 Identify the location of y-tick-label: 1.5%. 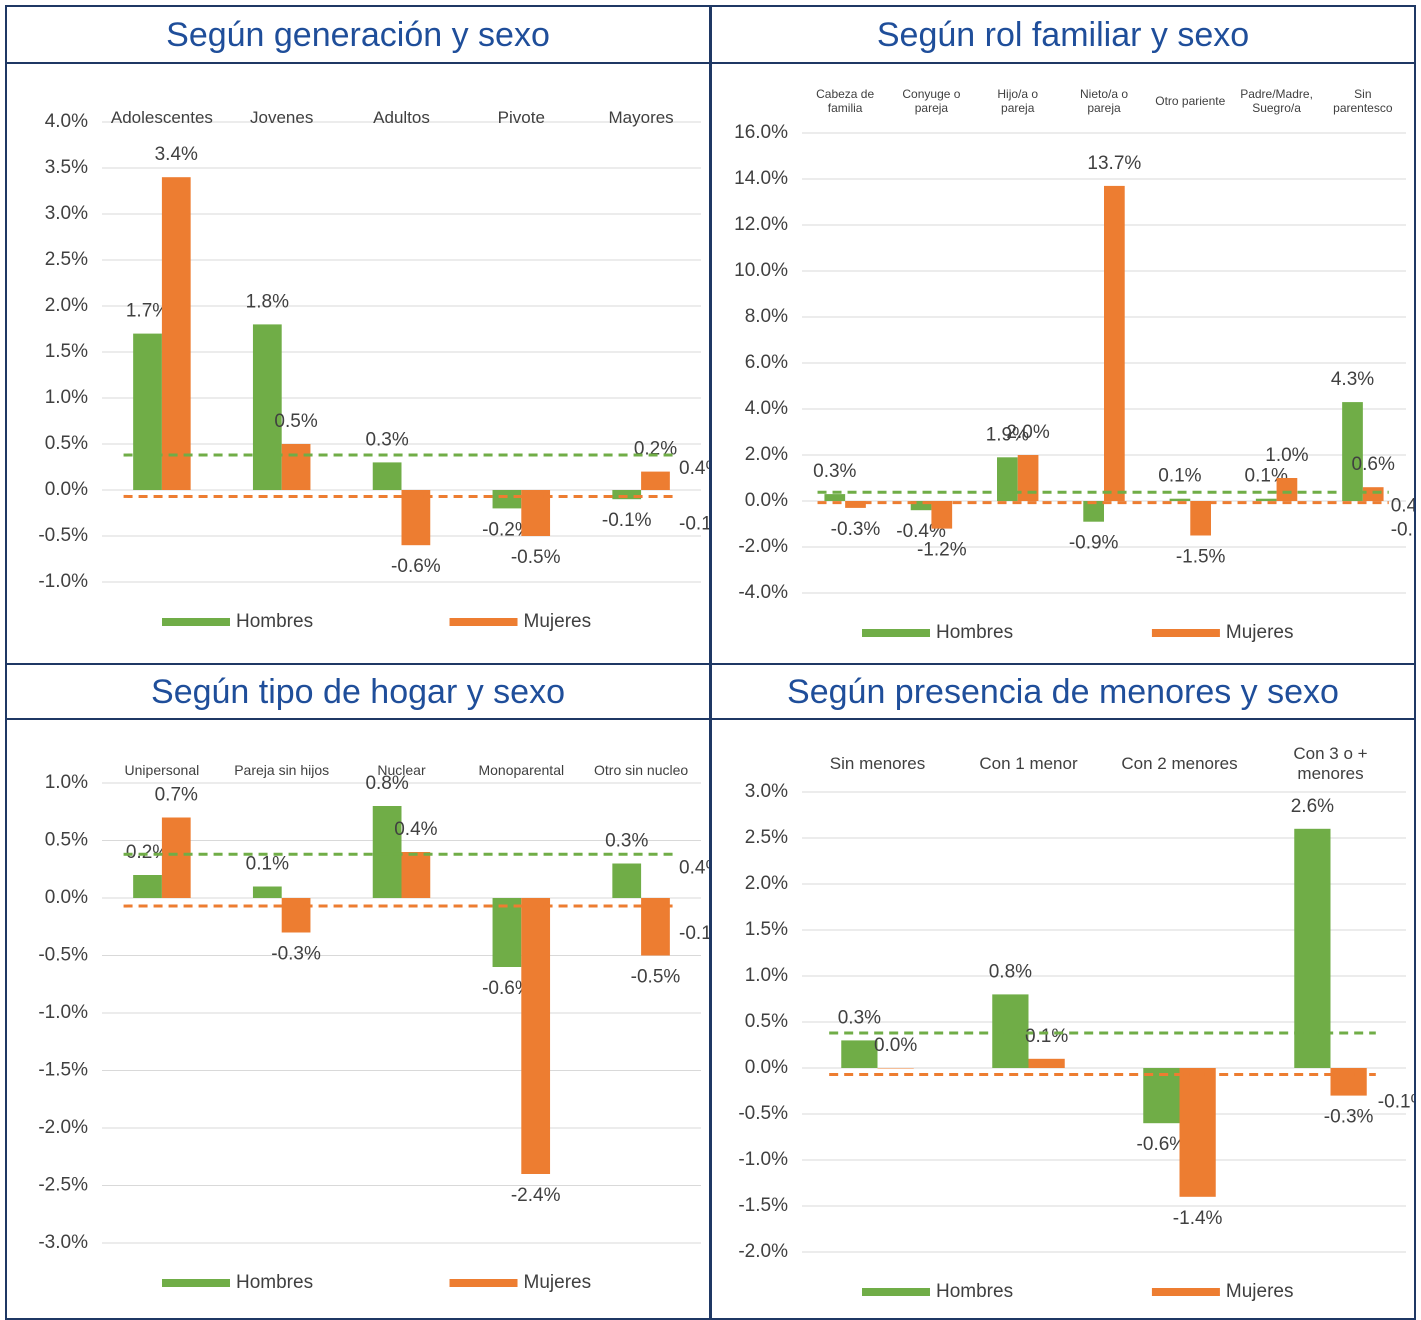
(66, 351).